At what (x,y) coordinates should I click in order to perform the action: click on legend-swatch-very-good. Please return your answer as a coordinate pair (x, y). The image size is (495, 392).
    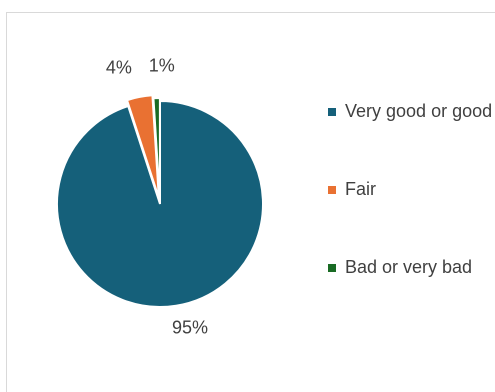
    Looking at the image, I should click on (332, 112).